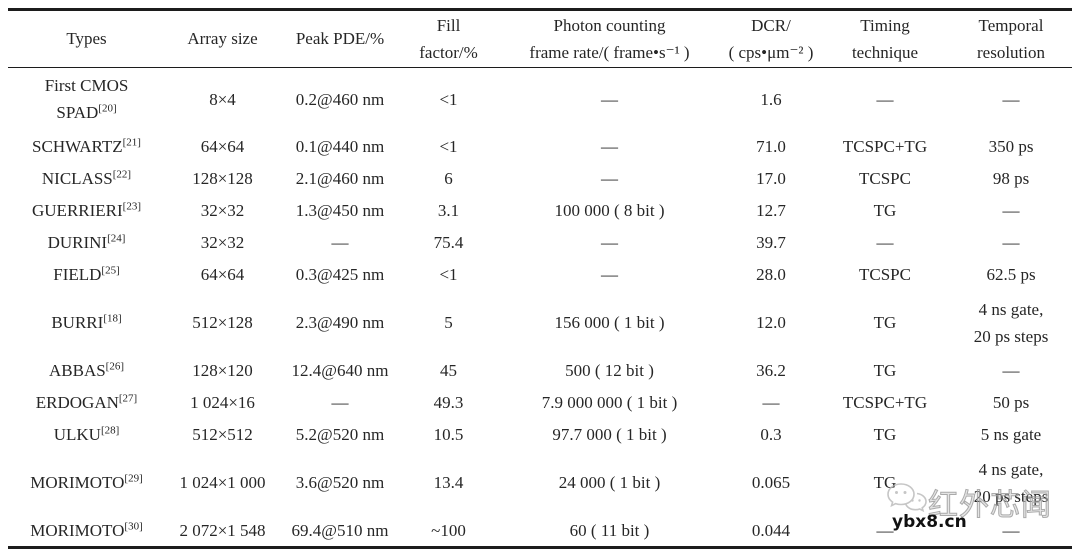 The width and height of the screenshot is (1080, 556). I want to click on cell-peak-pde: 2.3@490 nm, so click(340, 323).